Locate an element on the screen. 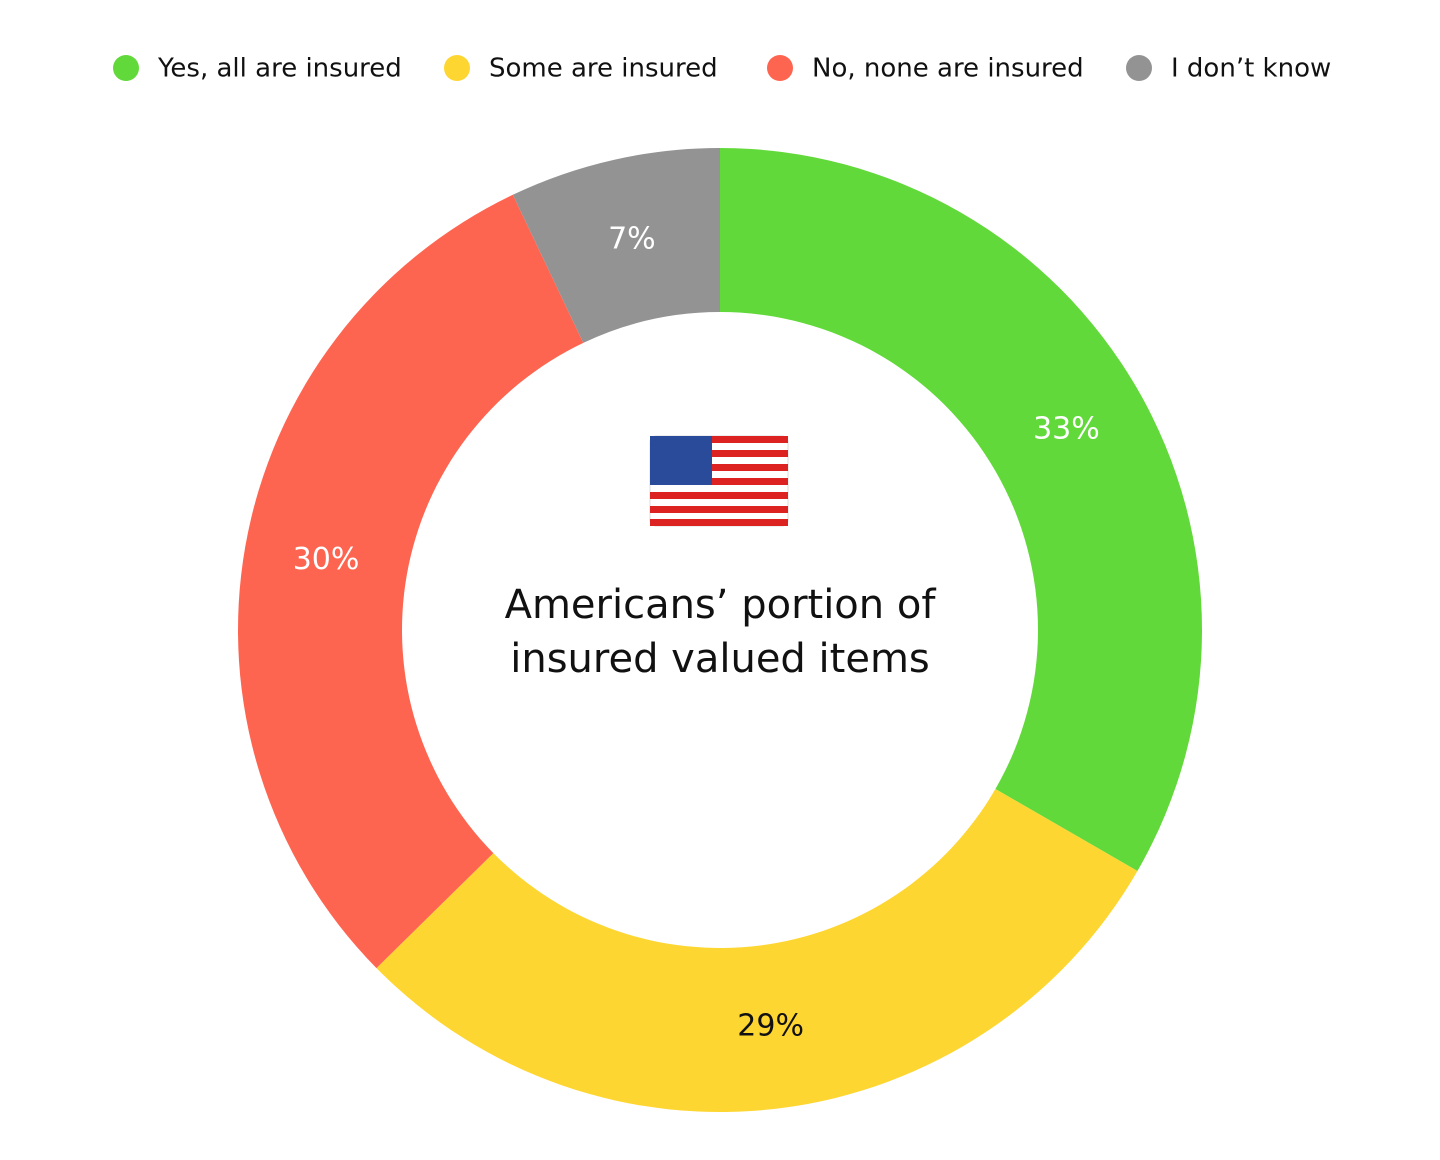 The height and width of the screenshot is (1160, 1440). value-label: 33% is located at coordinates (1066, 429).